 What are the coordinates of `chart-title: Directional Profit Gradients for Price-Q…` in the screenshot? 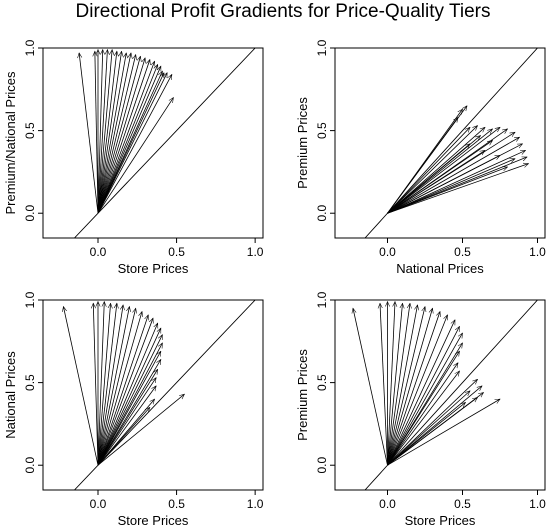 It's located at (283, 11).